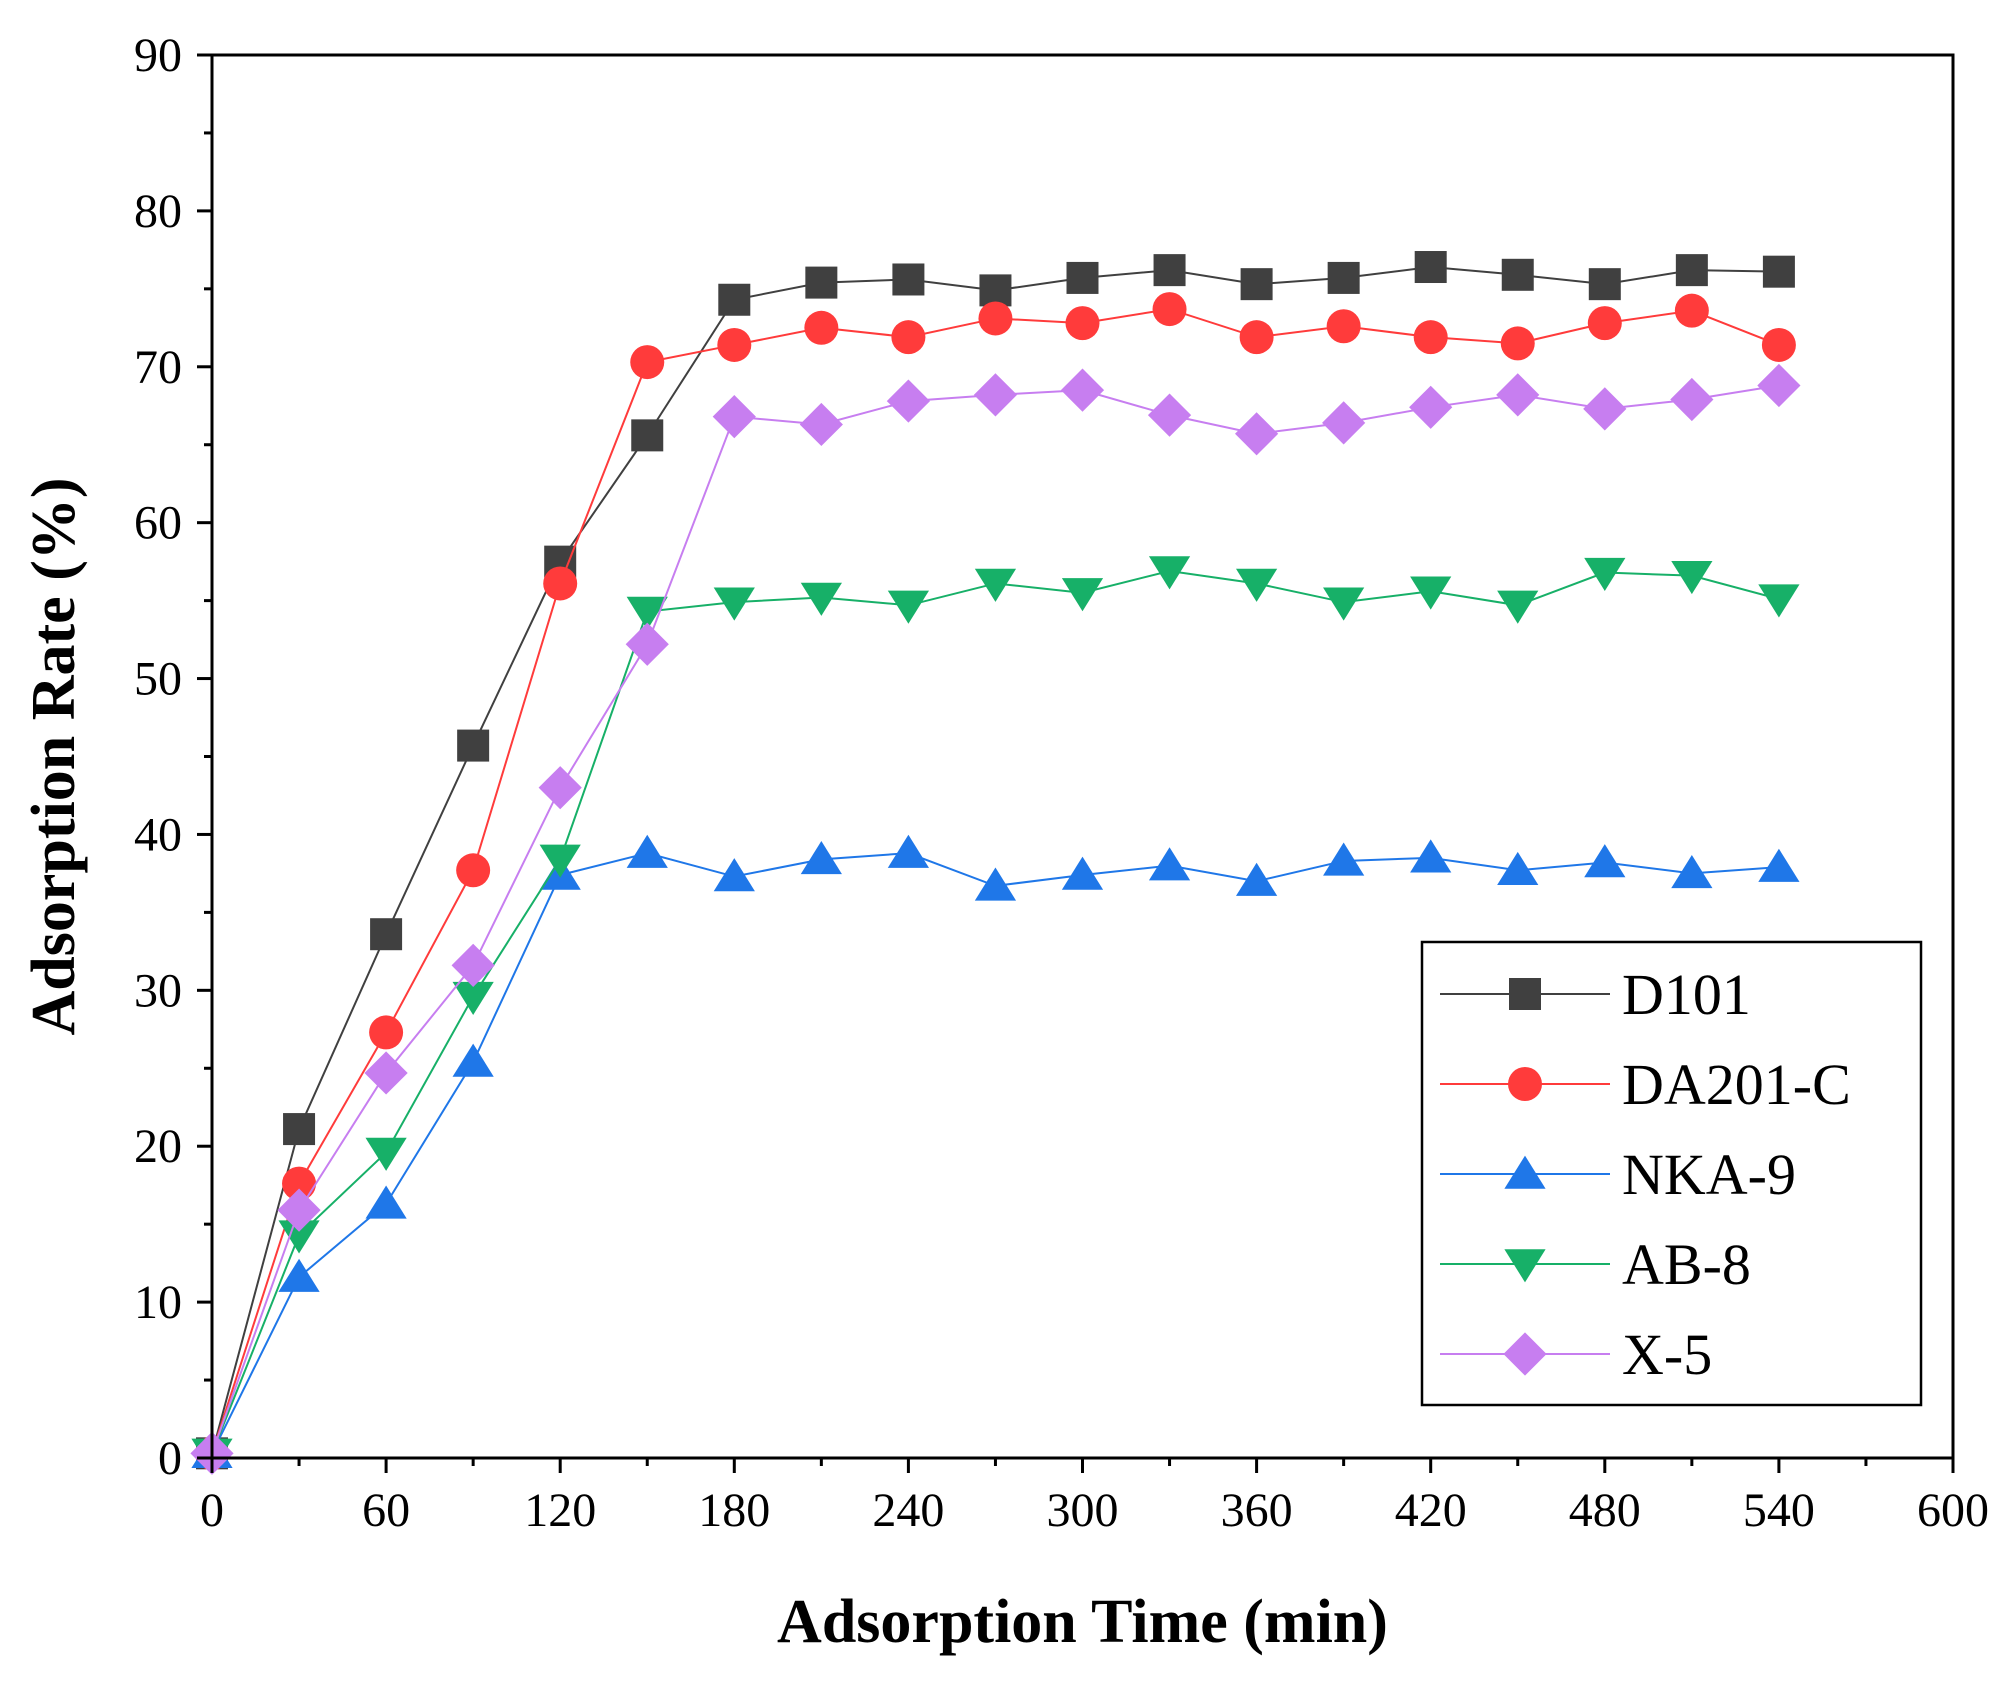 The image size is (2011, 1681). I want to click on legend: D101 DA201-C NKA-9 AB-8 X-5, so click(1671, 1173).